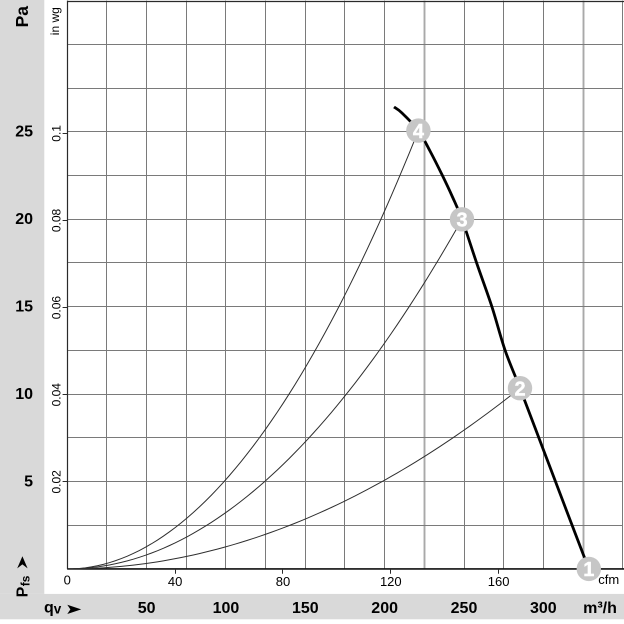 Image resolution: width=624 pixels, height=624 pixels. I want to click on svg-text: 15, so click(24, 306).